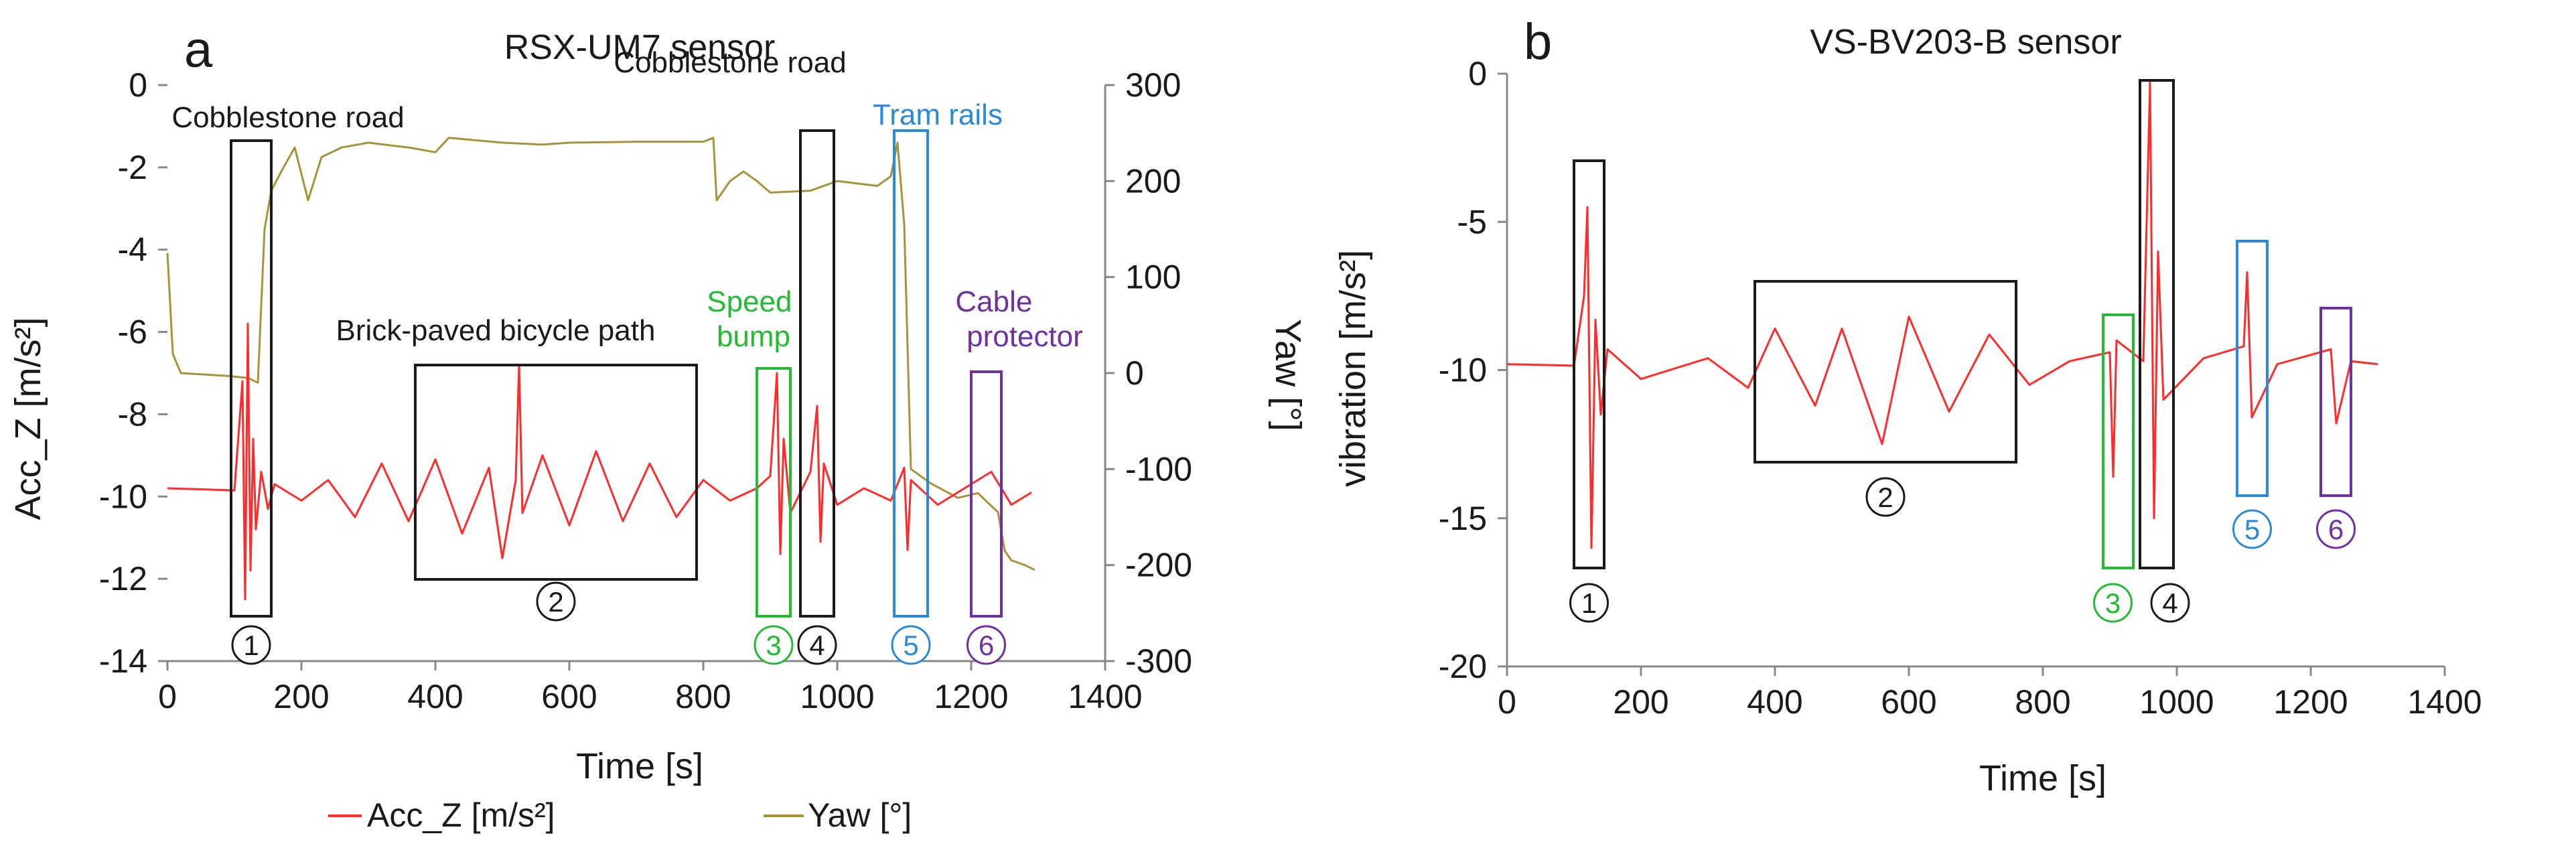 Image resolution: width=2576 pixels, height=854 pixels. Describe the element at coordinates (2176, 702) in the screenshot. I see `panel-b-xtick-label: 1000` at that location.